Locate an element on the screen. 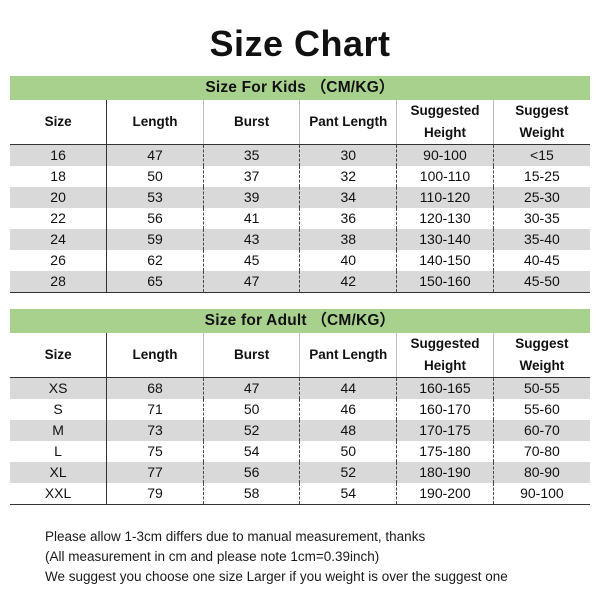  cell-burst: 58 is located at coordinates (251, 494).